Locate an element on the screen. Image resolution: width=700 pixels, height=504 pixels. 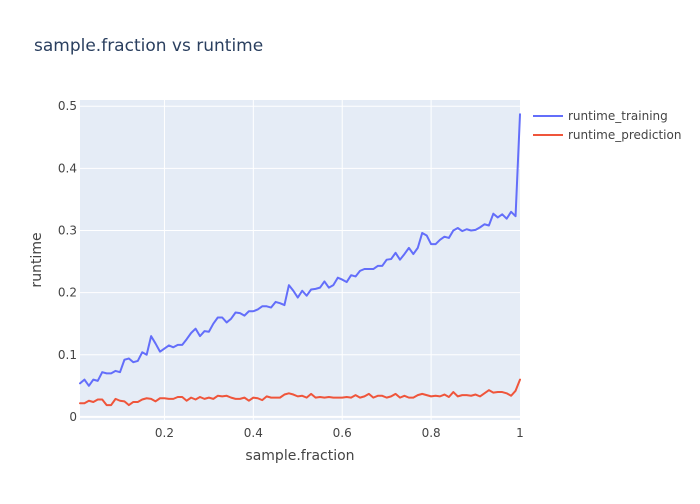
y-axis-label: runtime is located at coordinates (37, 259).